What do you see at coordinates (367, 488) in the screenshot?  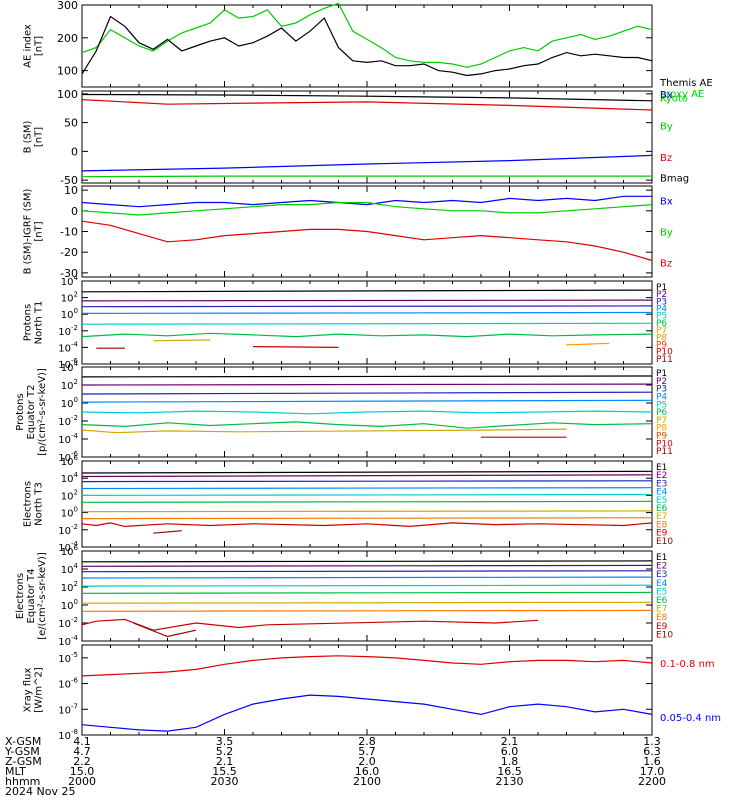 I see `series-line-e4` at bounding box center [367, 488].